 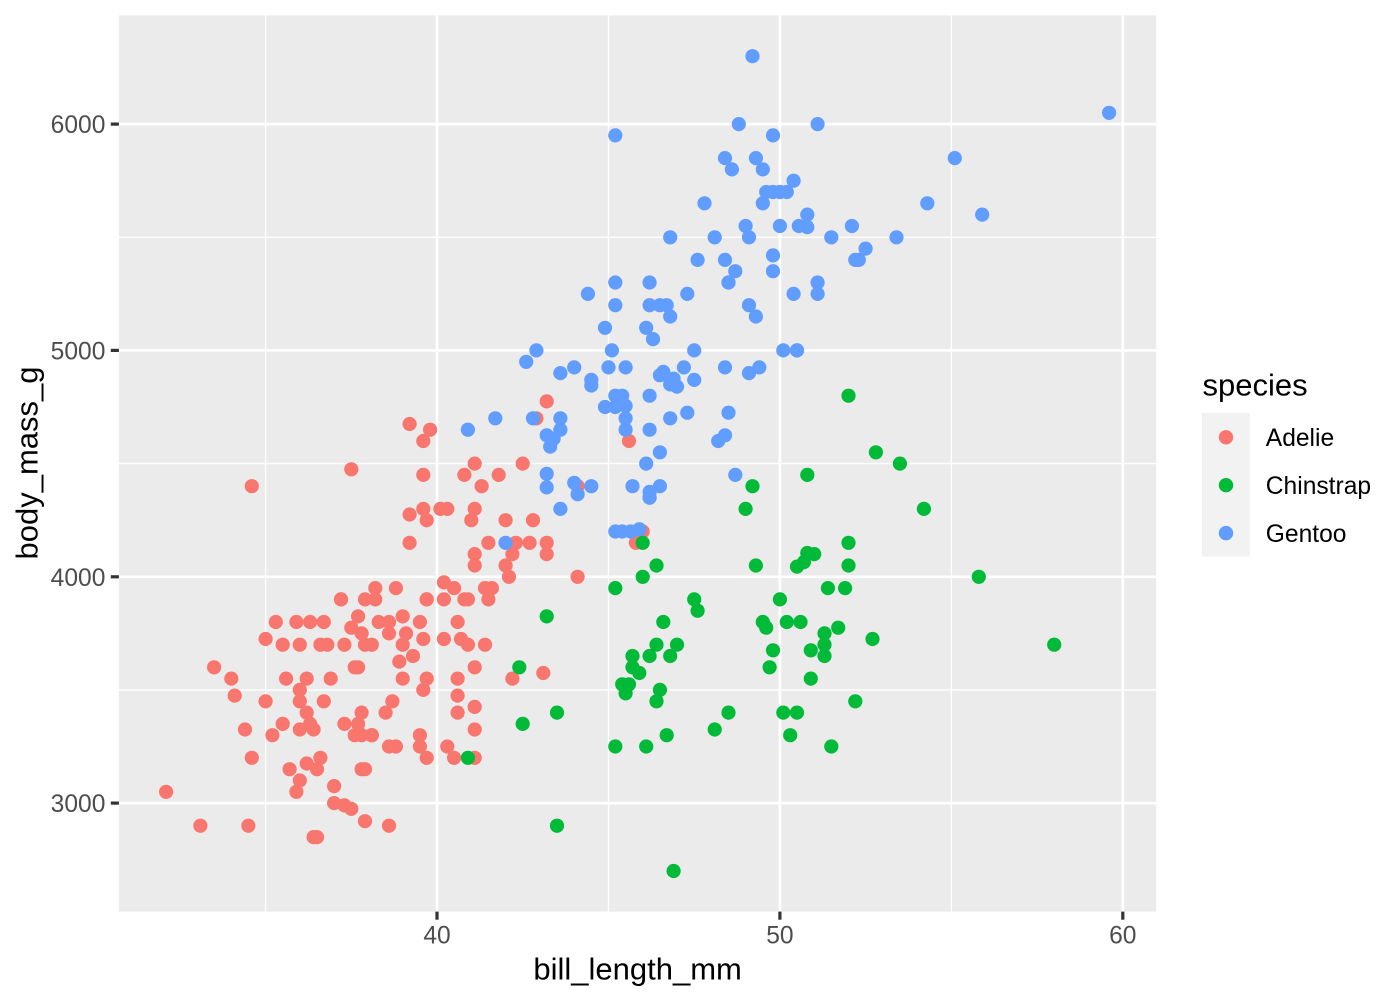 What do you see at coordinates (1122, 936) in the screenshot?
I see `svg-text: 60` at bounding box center [1122, 936].